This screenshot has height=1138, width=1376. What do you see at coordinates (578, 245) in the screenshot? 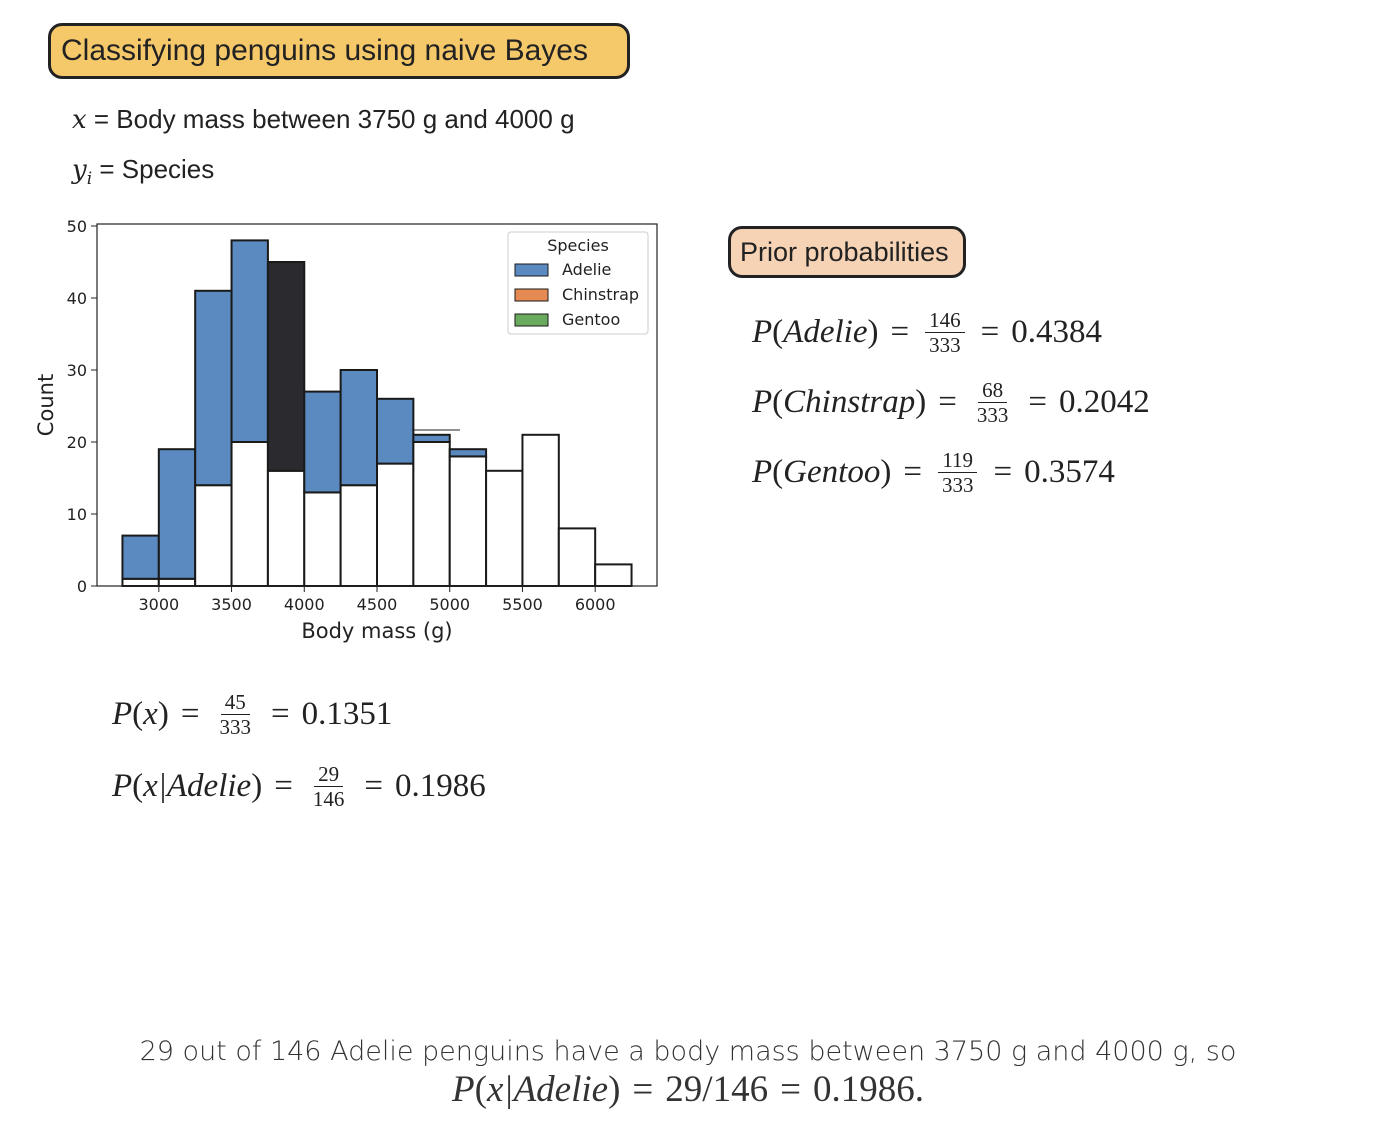
I see `legend-title: Species` at bounding box center [578, 245].